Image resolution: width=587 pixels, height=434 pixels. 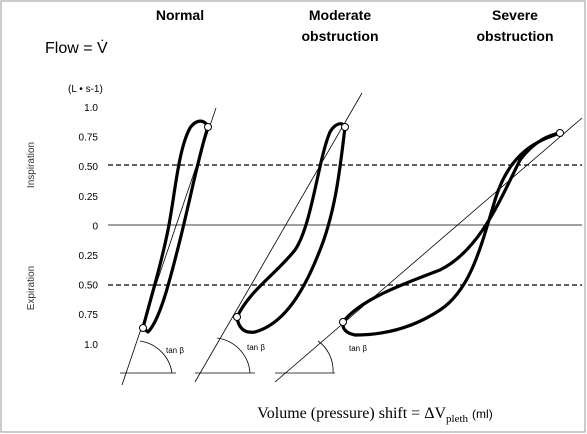 I want to click on inspiration-label: Inspiration, so click(x=31, y=165).